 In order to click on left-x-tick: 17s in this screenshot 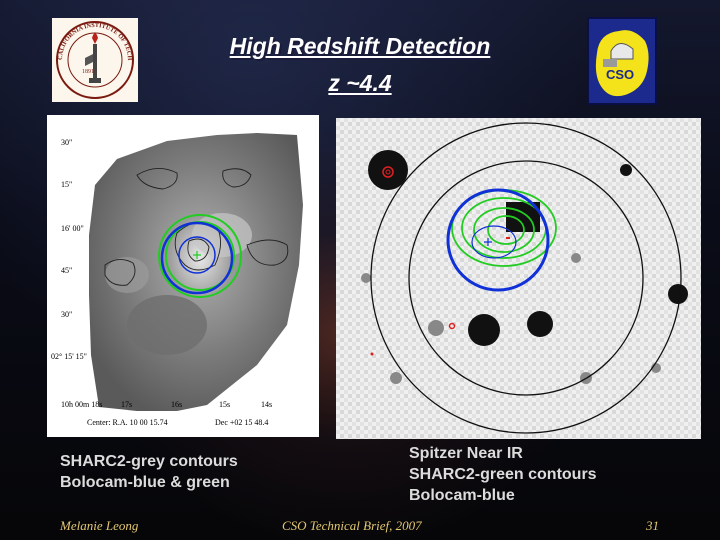, I will do `click(126, 404)`.